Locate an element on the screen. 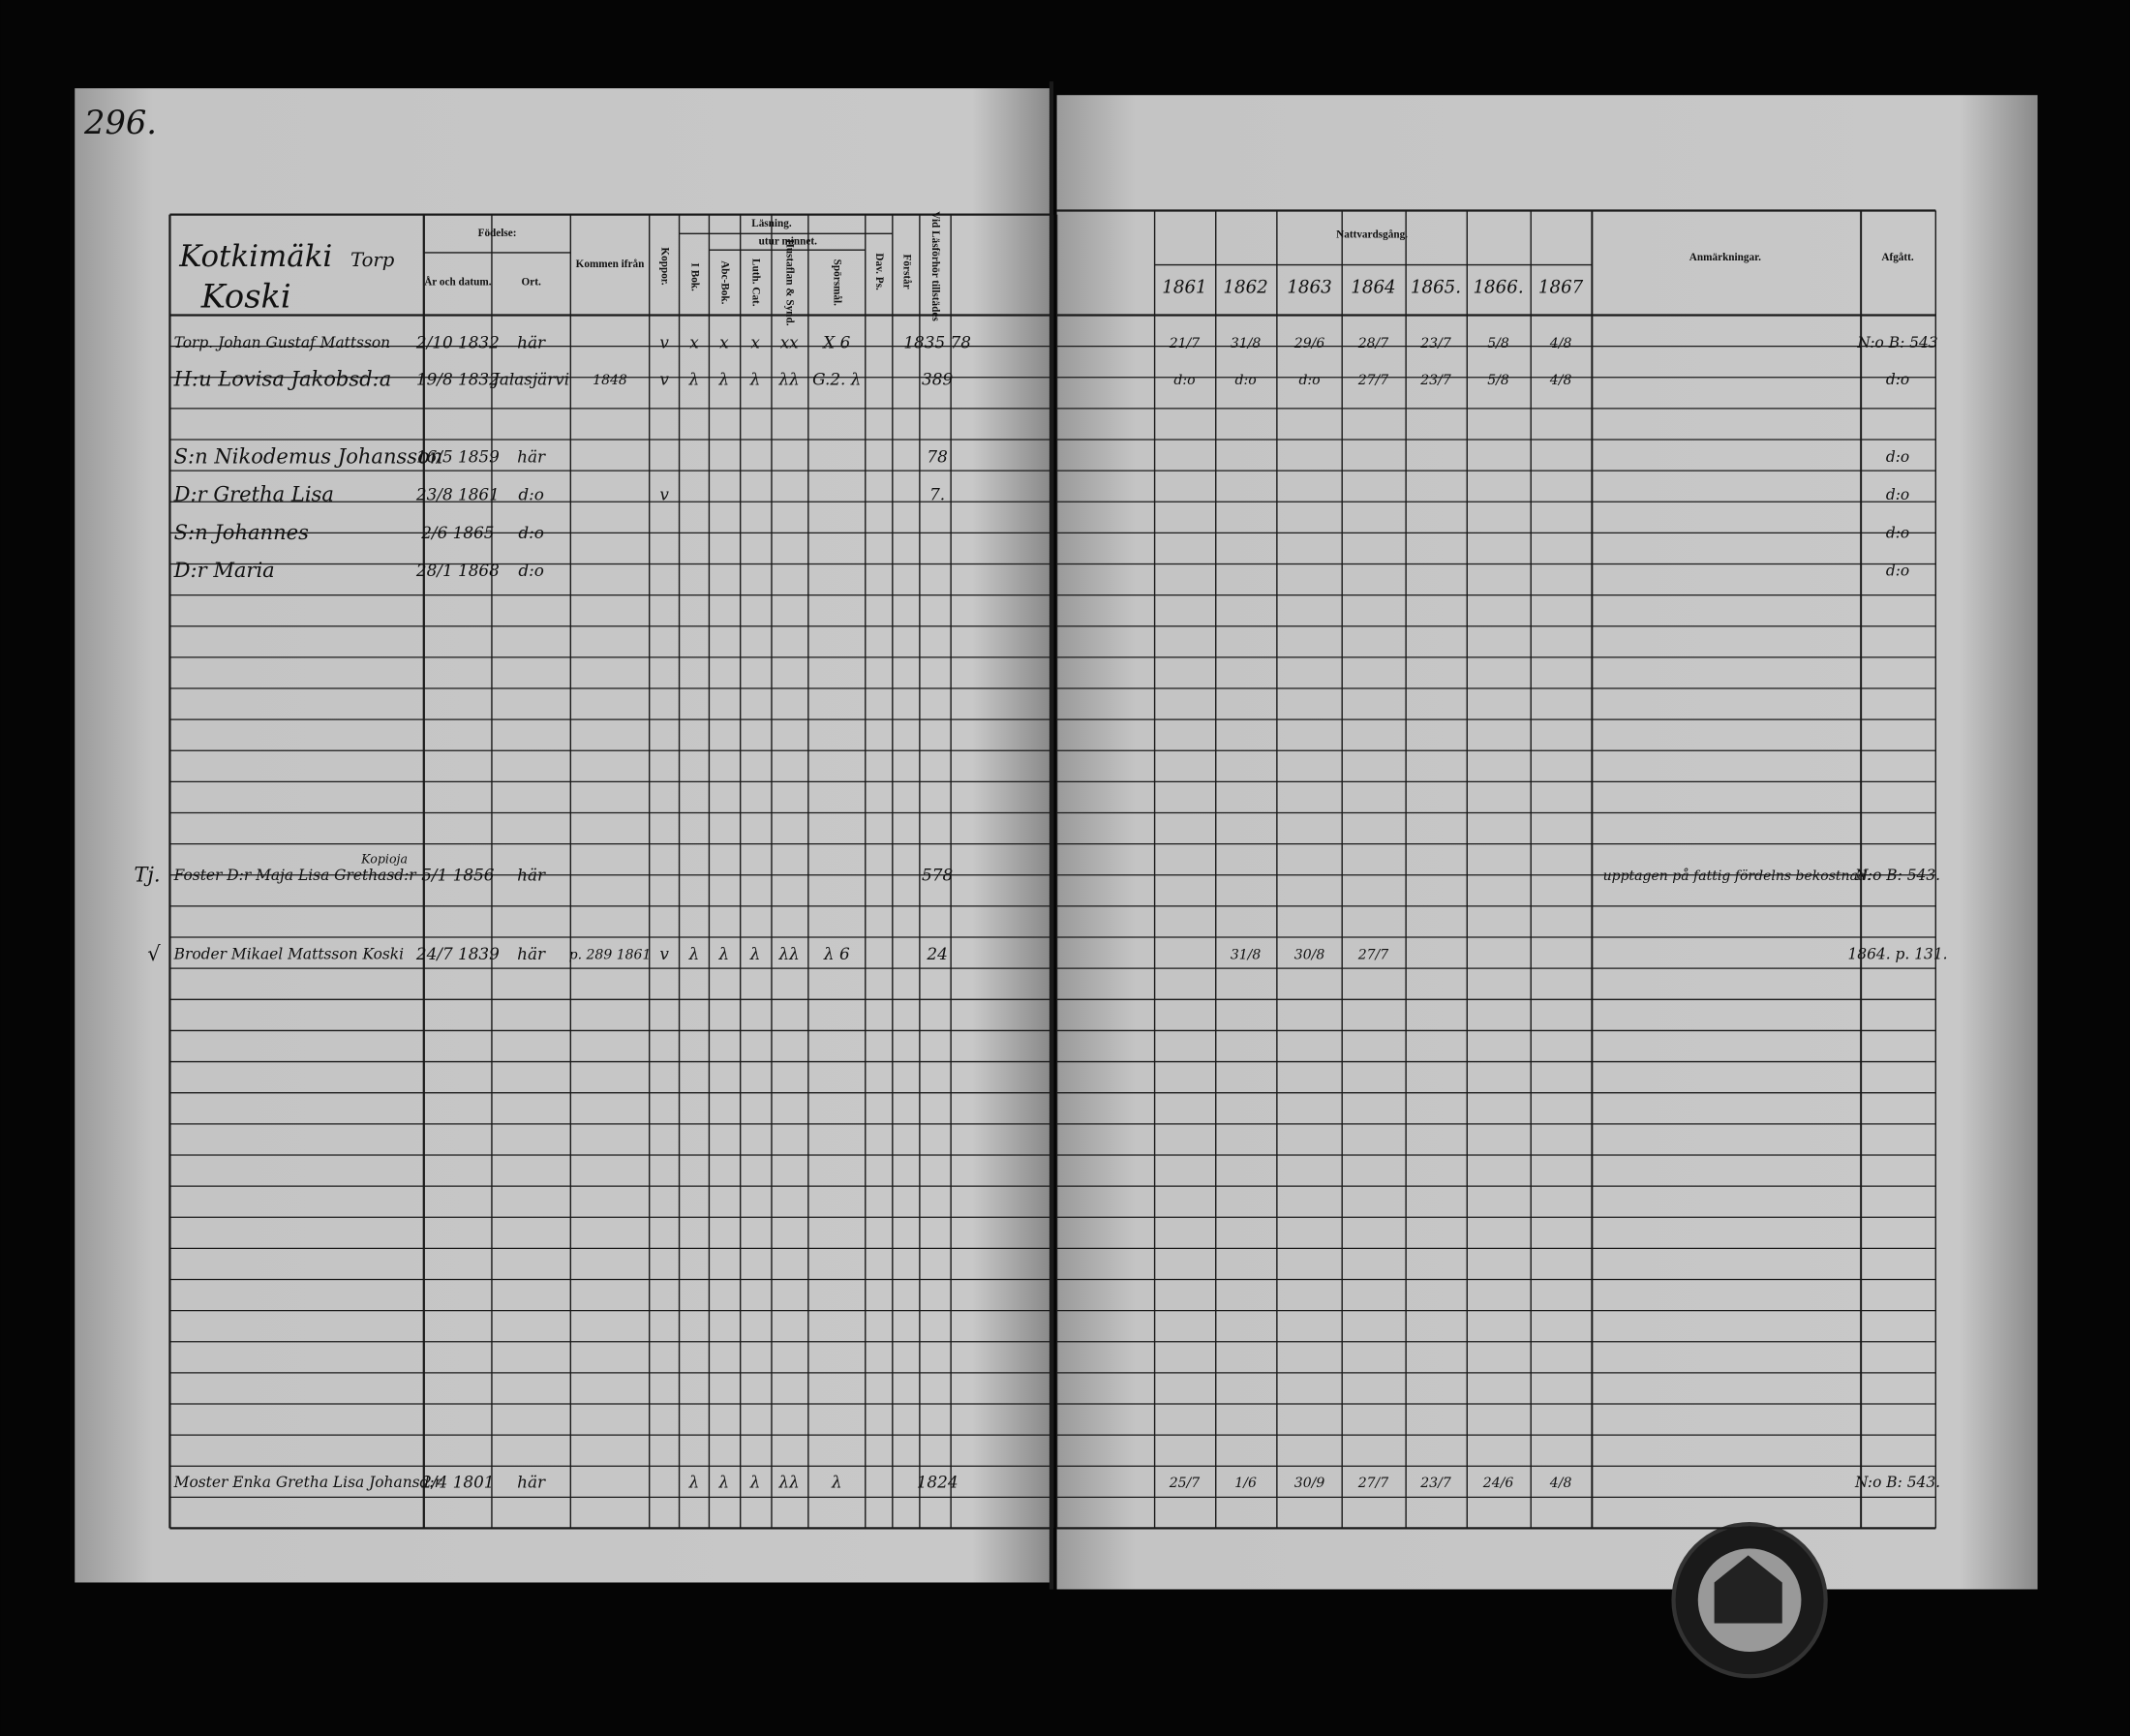 This screenshot has width=2130, height=1736. header-communion: Nattvardsgång. is located at coordinates (1372, 234).